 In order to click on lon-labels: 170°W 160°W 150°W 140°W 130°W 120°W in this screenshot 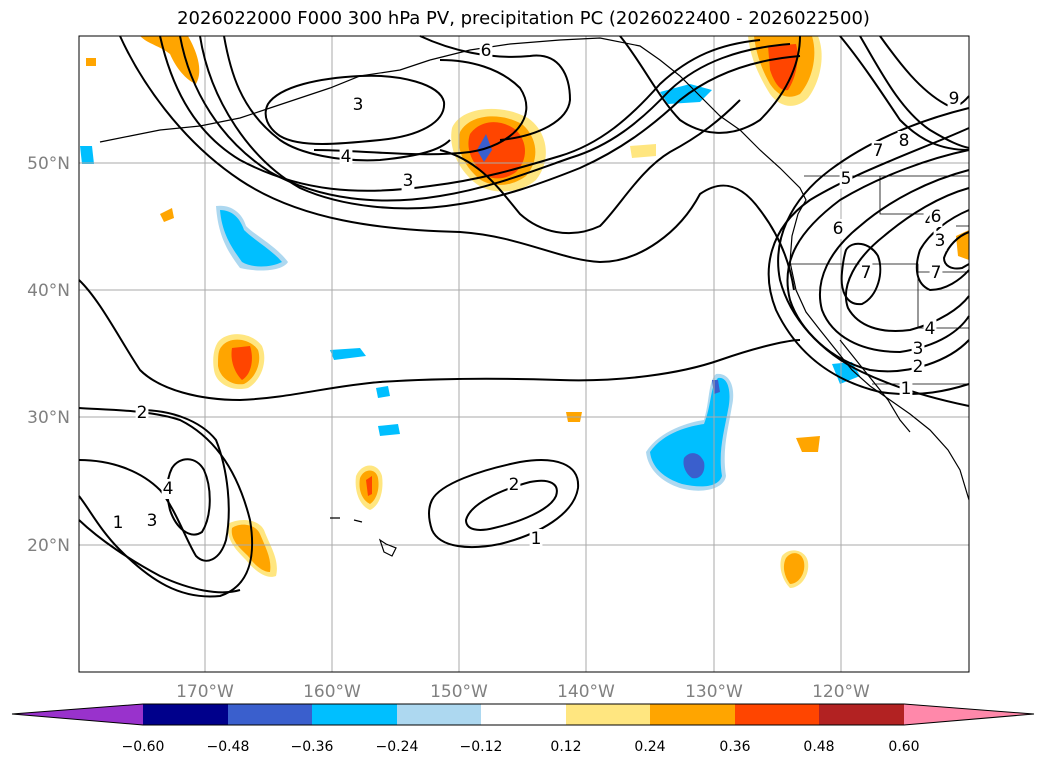, I will do `click(523, 692)`.